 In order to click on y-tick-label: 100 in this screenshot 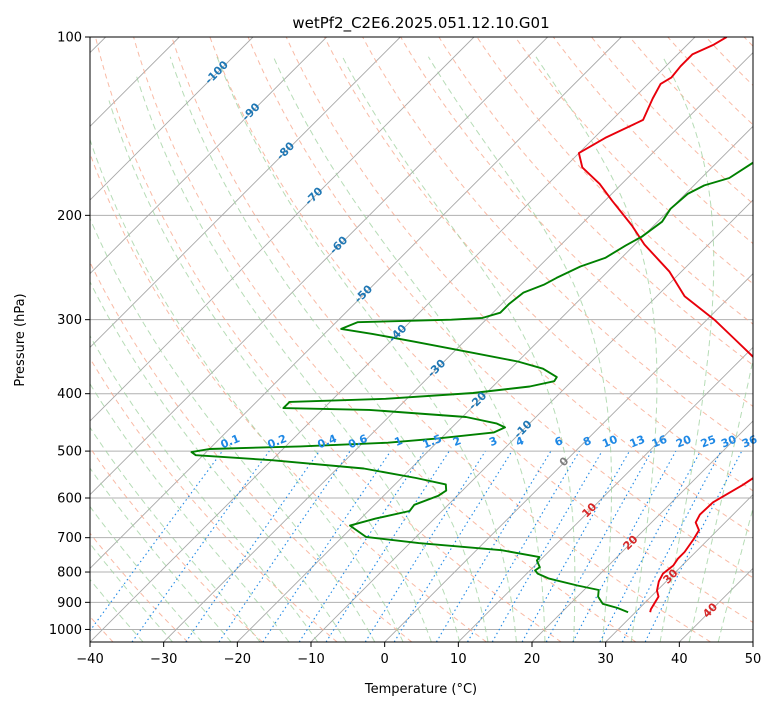, I will do `click(69, 38)`.